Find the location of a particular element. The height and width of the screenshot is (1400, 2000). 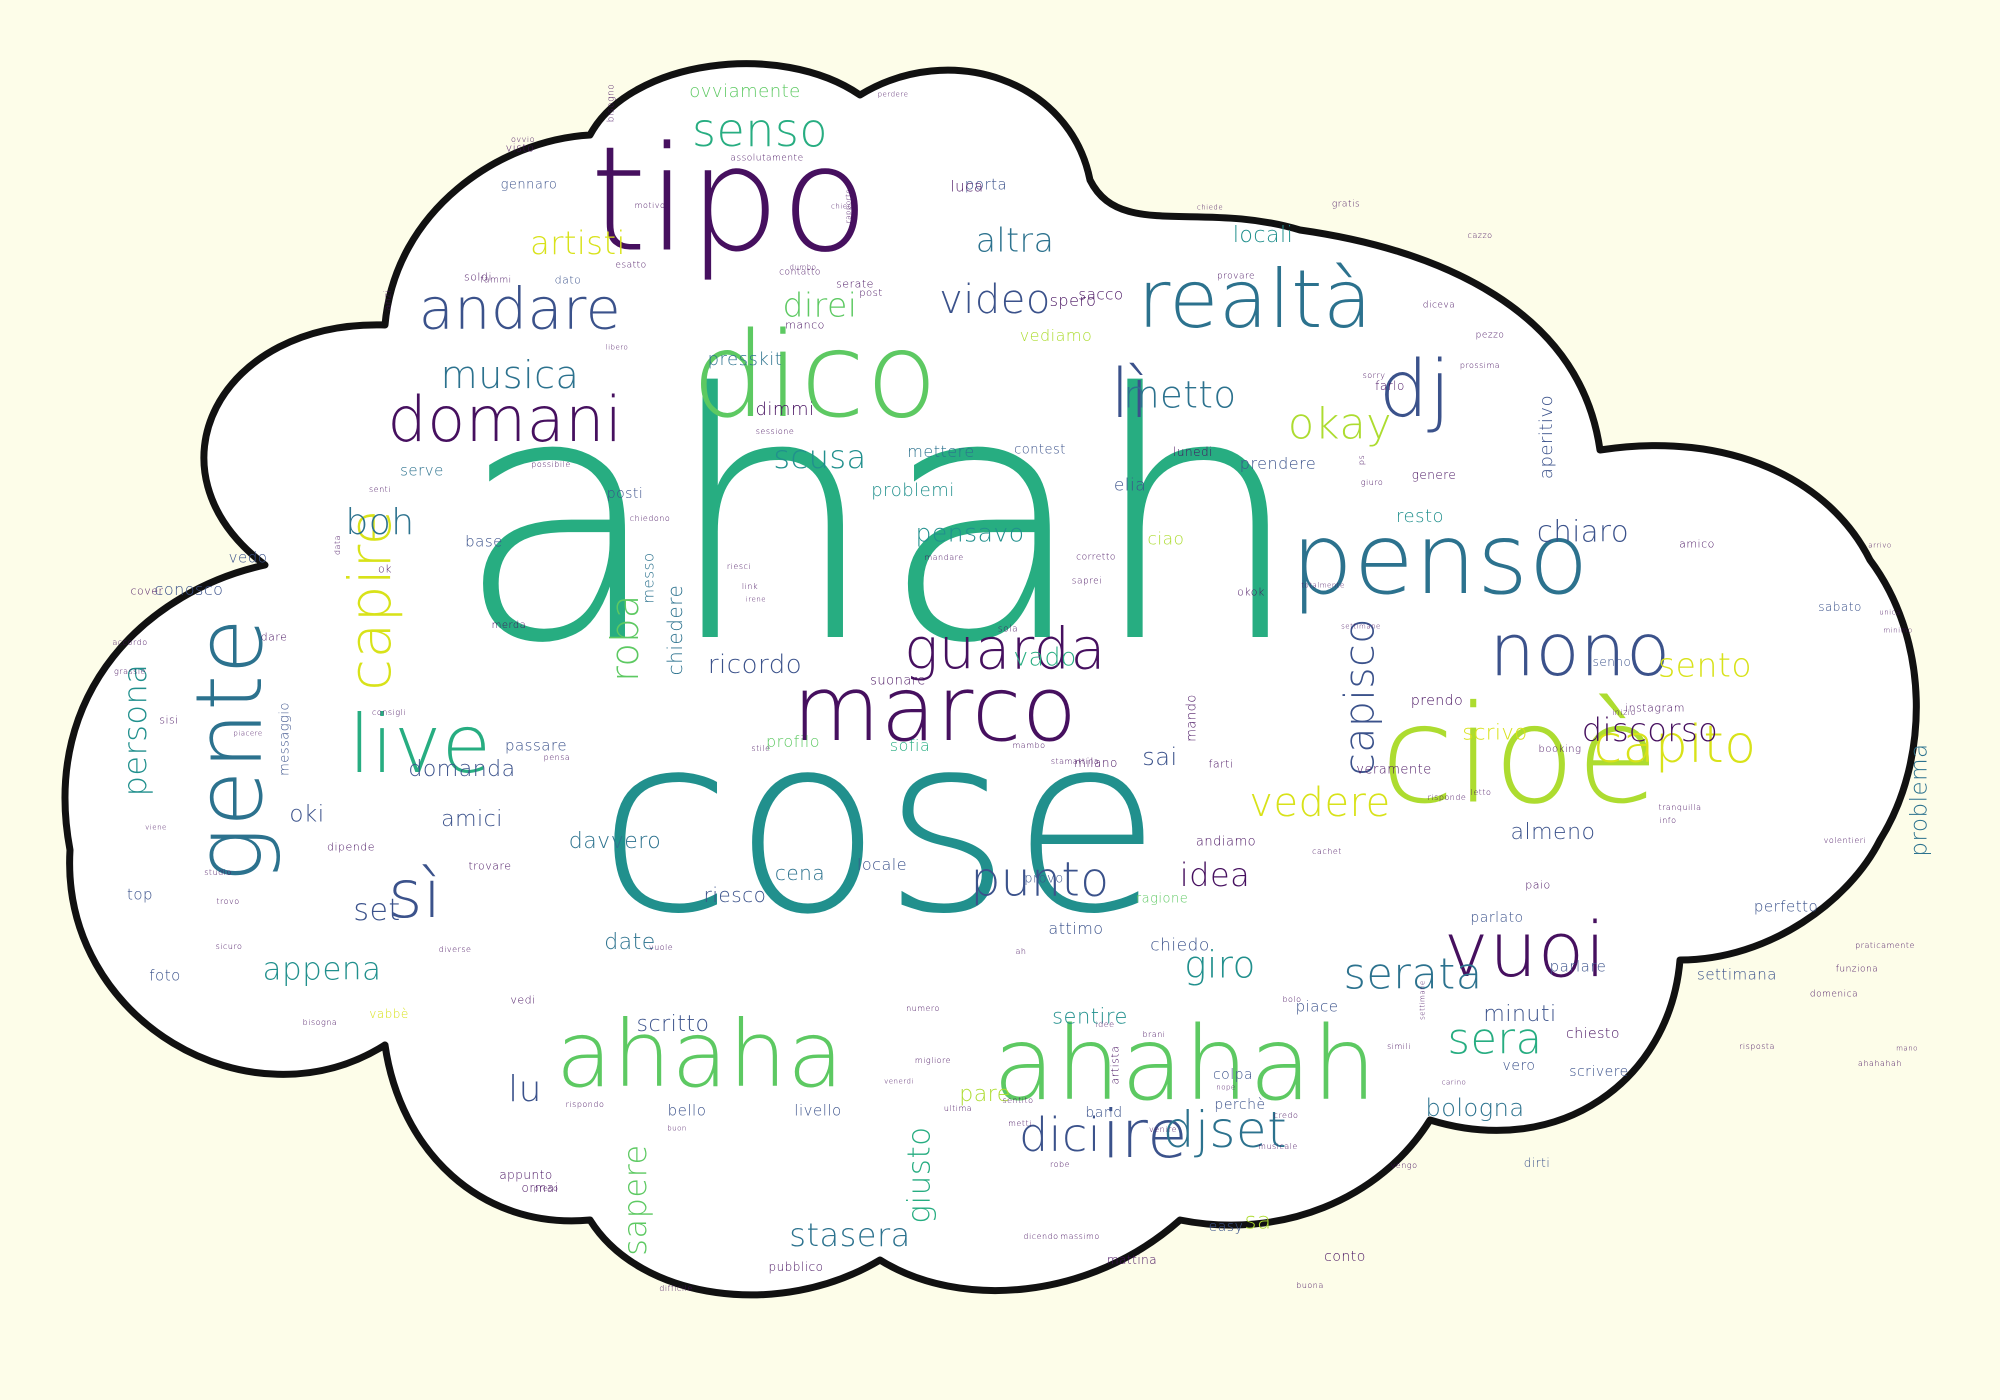

word: risposta is located at coordinates (1757, 1046).